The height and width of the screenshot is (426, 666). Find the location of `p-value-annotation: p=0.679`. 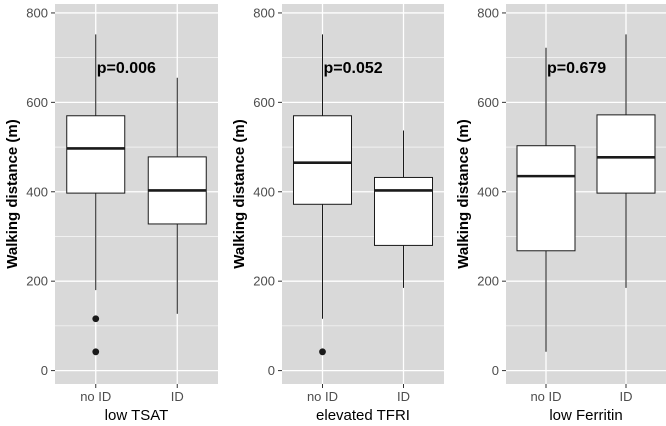

p-value-annotation: p=0.679 is located at coordinates (576, 68).